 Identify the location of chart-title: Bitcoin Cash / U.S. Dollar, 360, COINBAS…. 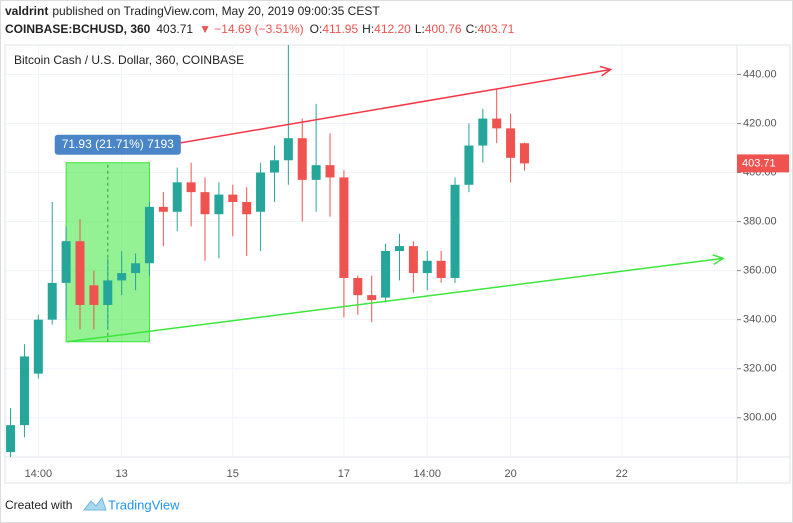
(129, 60).